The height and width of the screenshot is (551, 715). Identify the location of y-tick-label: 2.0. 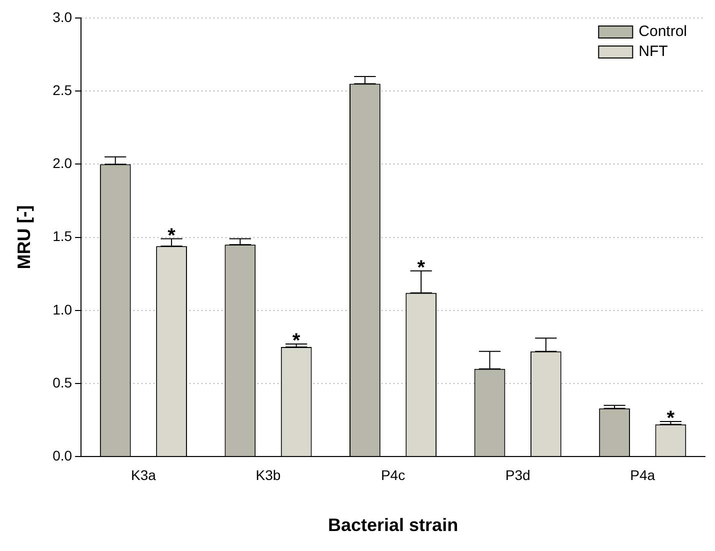
(62, 163).